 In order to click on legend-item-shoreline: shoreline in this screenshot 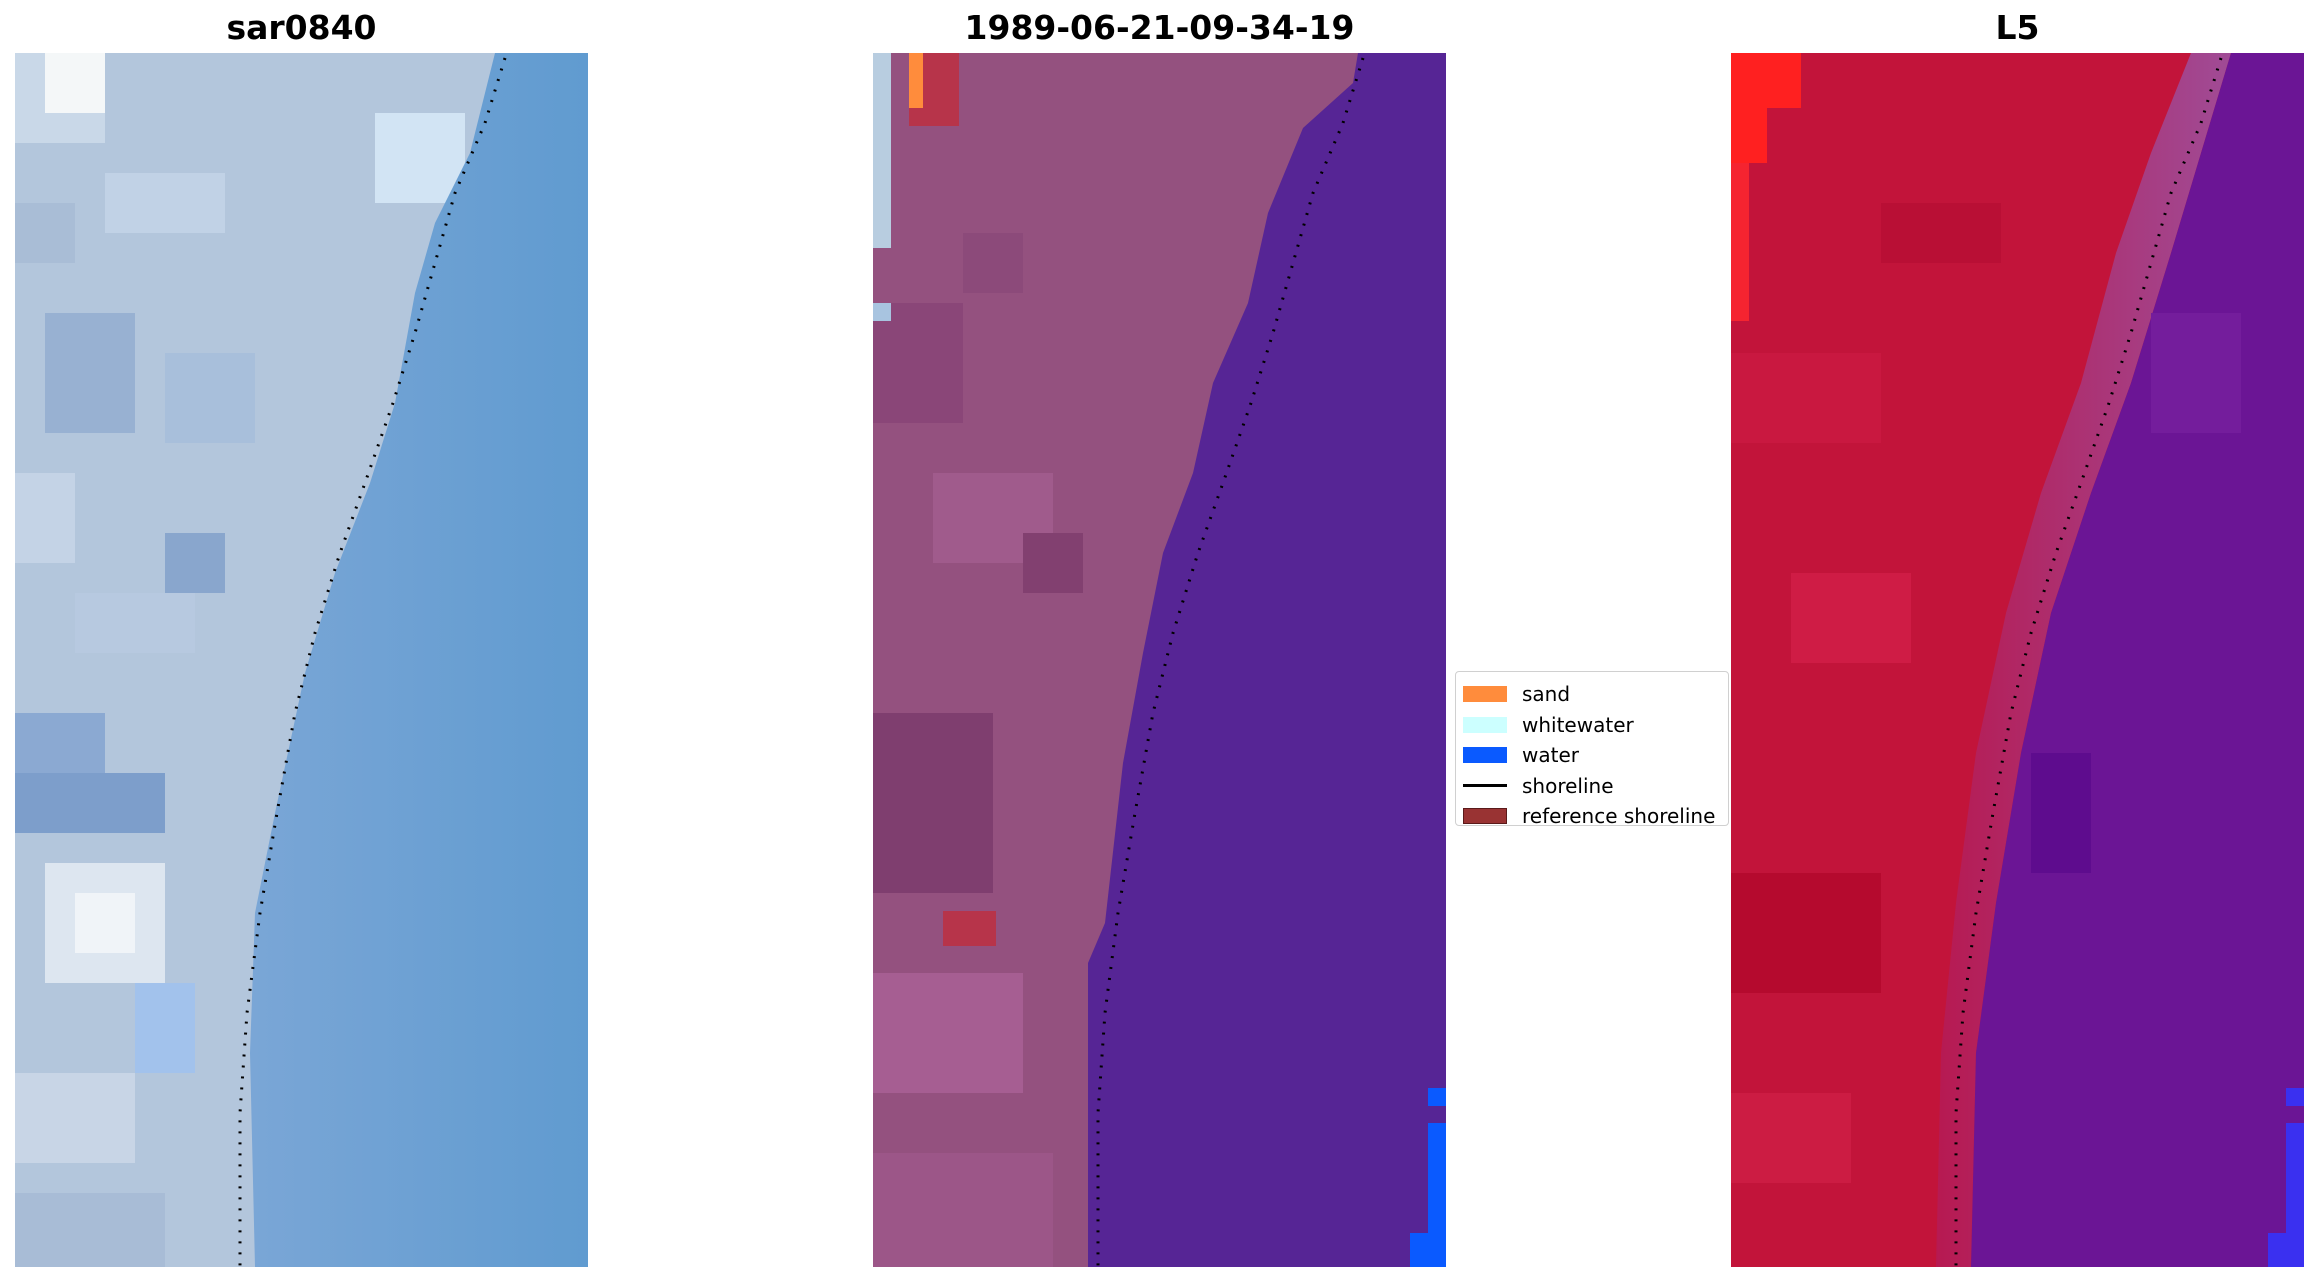, I will do `click(1592, 786)`.